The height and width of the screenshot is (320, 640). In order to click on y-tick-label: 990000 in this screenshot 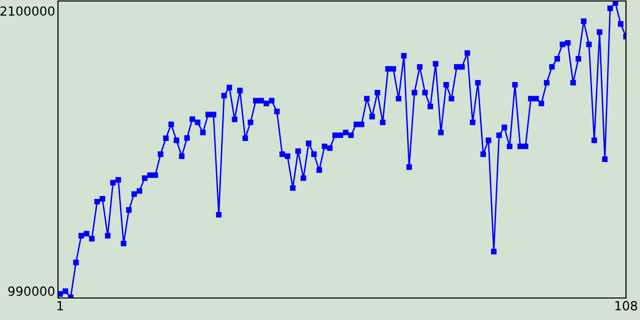, I will do `click(31, 291)`.